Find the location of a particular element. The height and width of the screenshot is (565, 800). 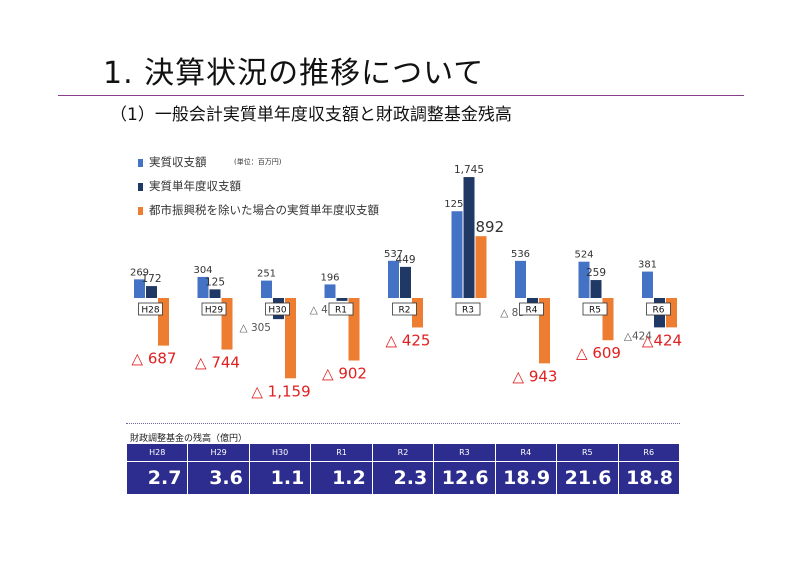

fund-year-cell: H30 is located at coordinates (280, 452).